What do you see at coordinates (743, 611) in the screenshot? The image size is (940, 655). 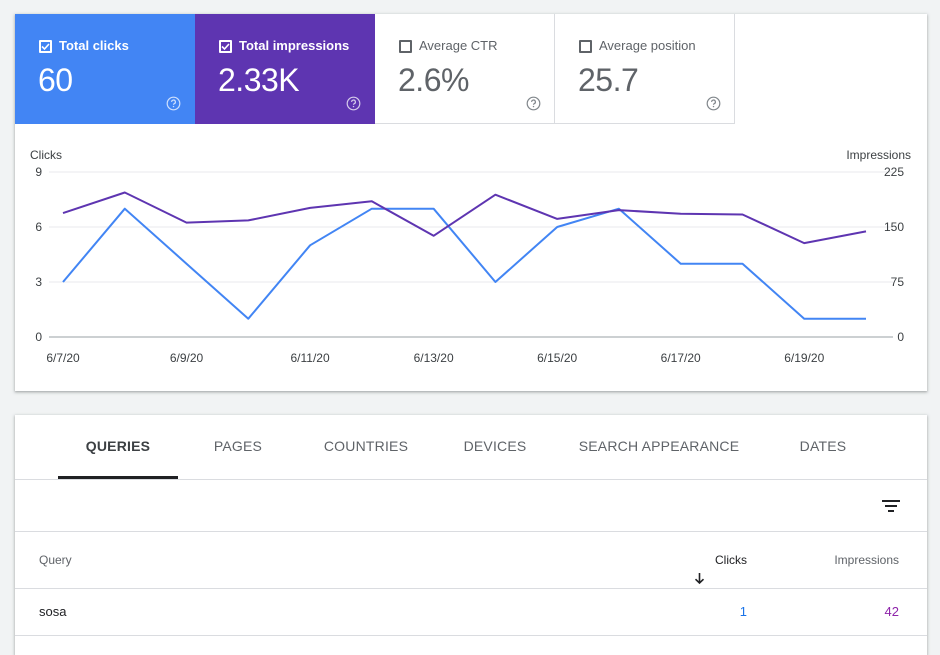 I see `cell-clicks: 1` at bounding box center [743, 611].